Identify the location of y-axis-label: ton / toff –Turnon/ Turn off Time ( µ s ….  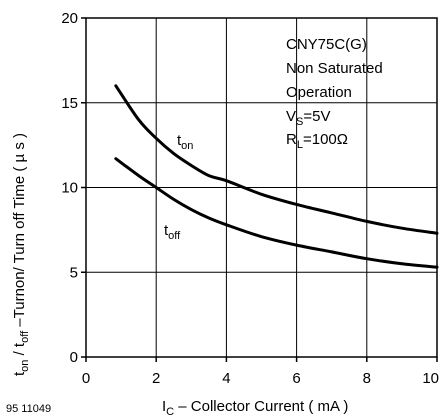
(21, 254).